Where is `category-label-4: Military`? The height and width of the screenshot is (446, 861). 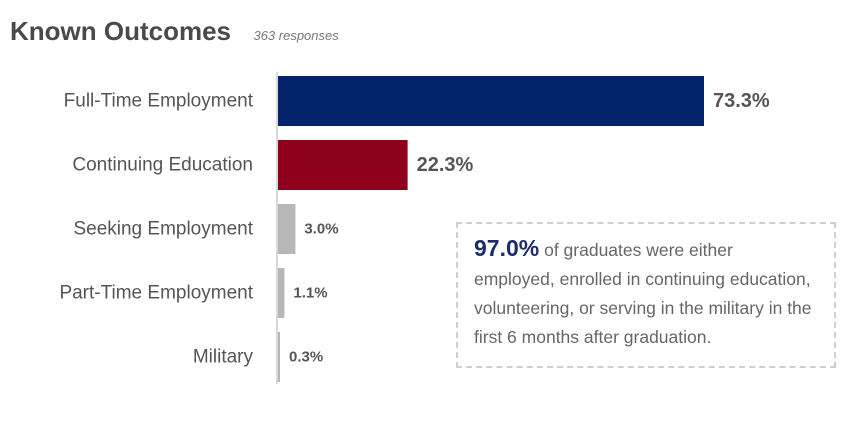 category-label-4: Military is located at coordinates (223, 357).